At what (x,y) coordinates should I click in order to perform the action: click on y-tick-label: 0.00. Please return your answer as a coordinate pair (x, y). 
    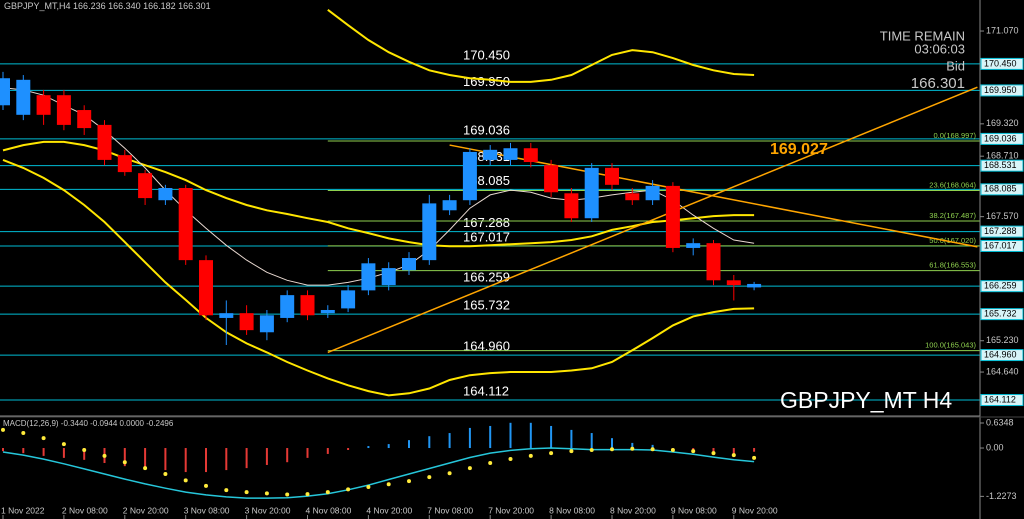
    Looking at the image, I should click on (995, 447).